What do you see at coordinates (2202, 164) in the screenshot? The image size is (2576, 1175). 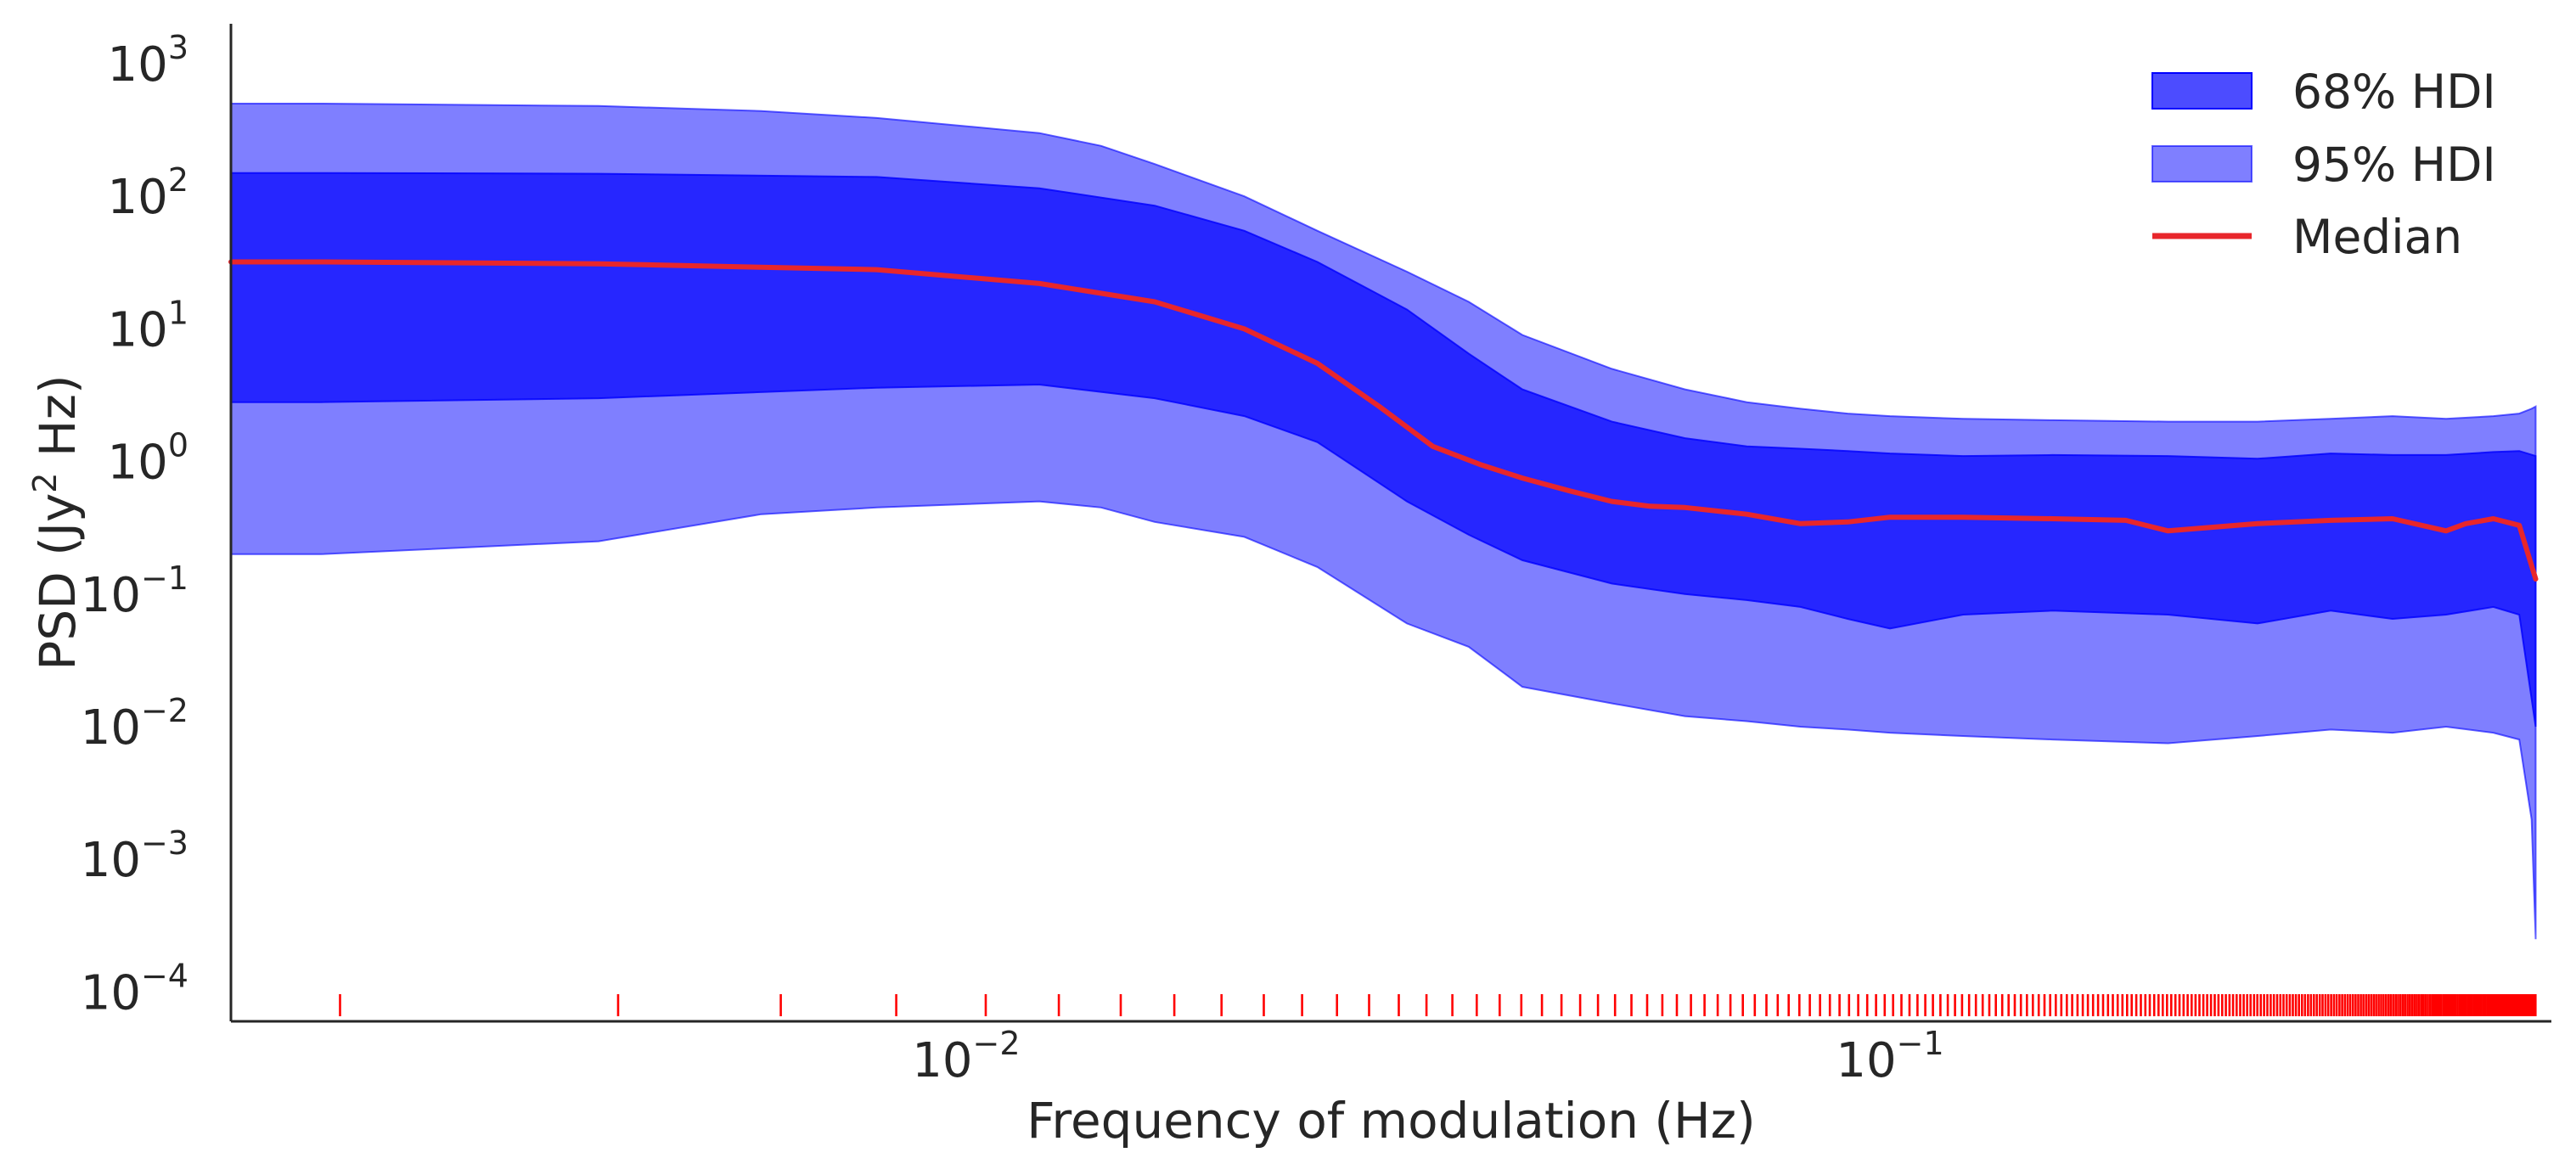 I see `legend-swatch-95-hdi` at bounding box center [2202, 164].